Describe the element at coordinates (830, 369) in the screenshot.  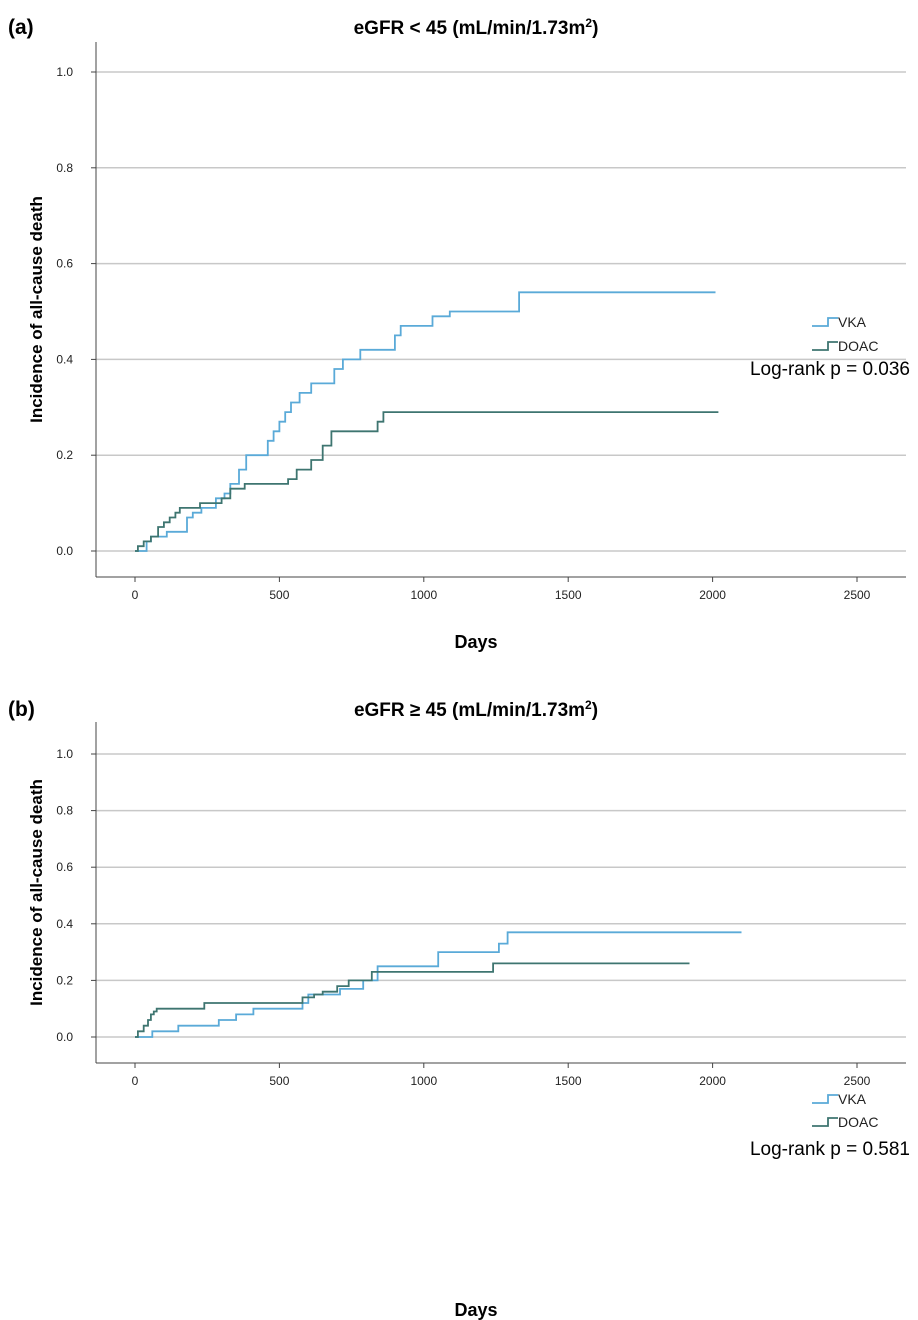
I see `log-rank-annotation: Log-rank p = 0.036` at that location.